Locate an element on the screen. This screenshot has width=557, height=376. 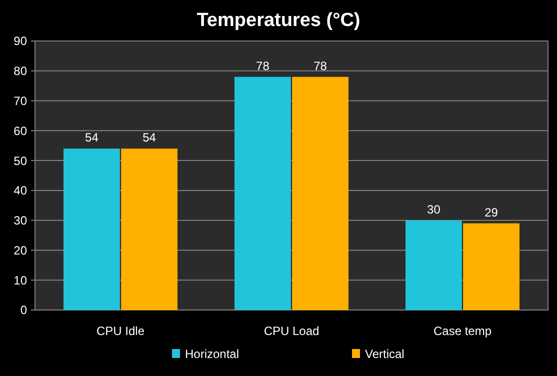
legend-label: Horizontal is located at coordinates (212, 354).